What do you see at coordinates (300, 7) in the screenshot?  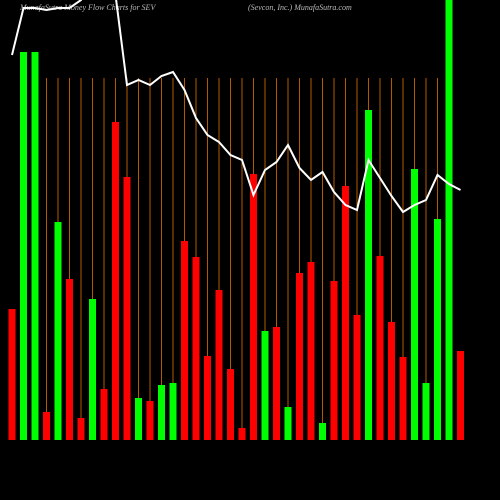 I see `chart-subtitle: (Sevcon, Inc.) MunafaSutra.com` at bounding box center [300, 7].